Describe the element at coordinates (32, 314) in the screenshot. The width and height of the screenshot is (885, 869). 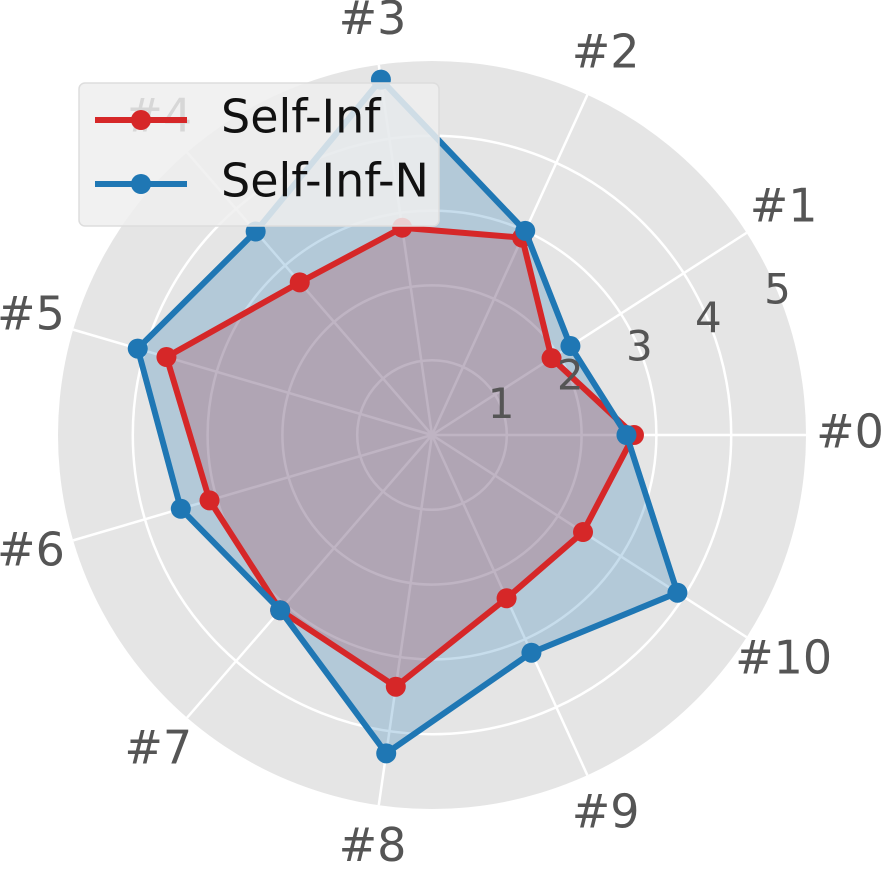
I see `category-label-5: #5` at that location.